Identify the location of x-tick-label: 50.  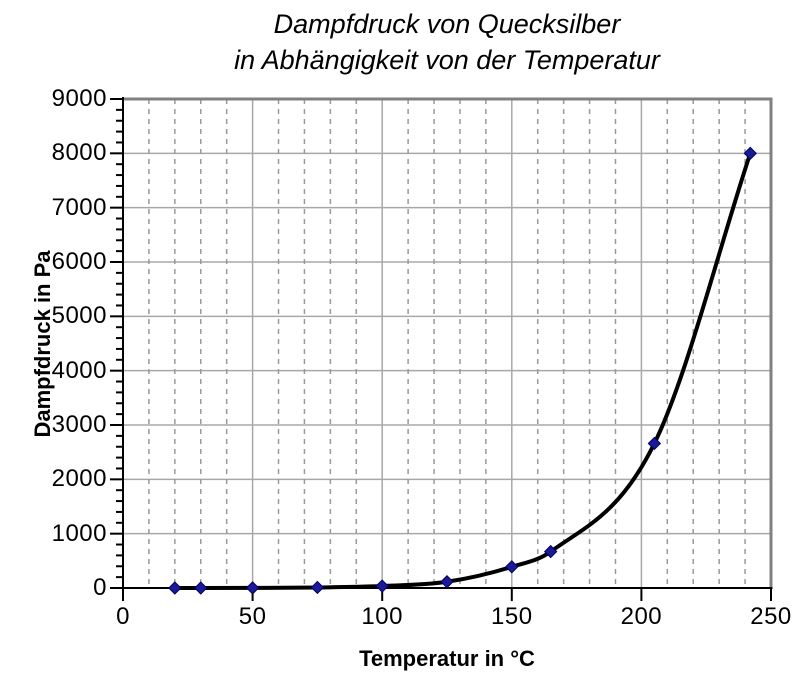
(252, 616).